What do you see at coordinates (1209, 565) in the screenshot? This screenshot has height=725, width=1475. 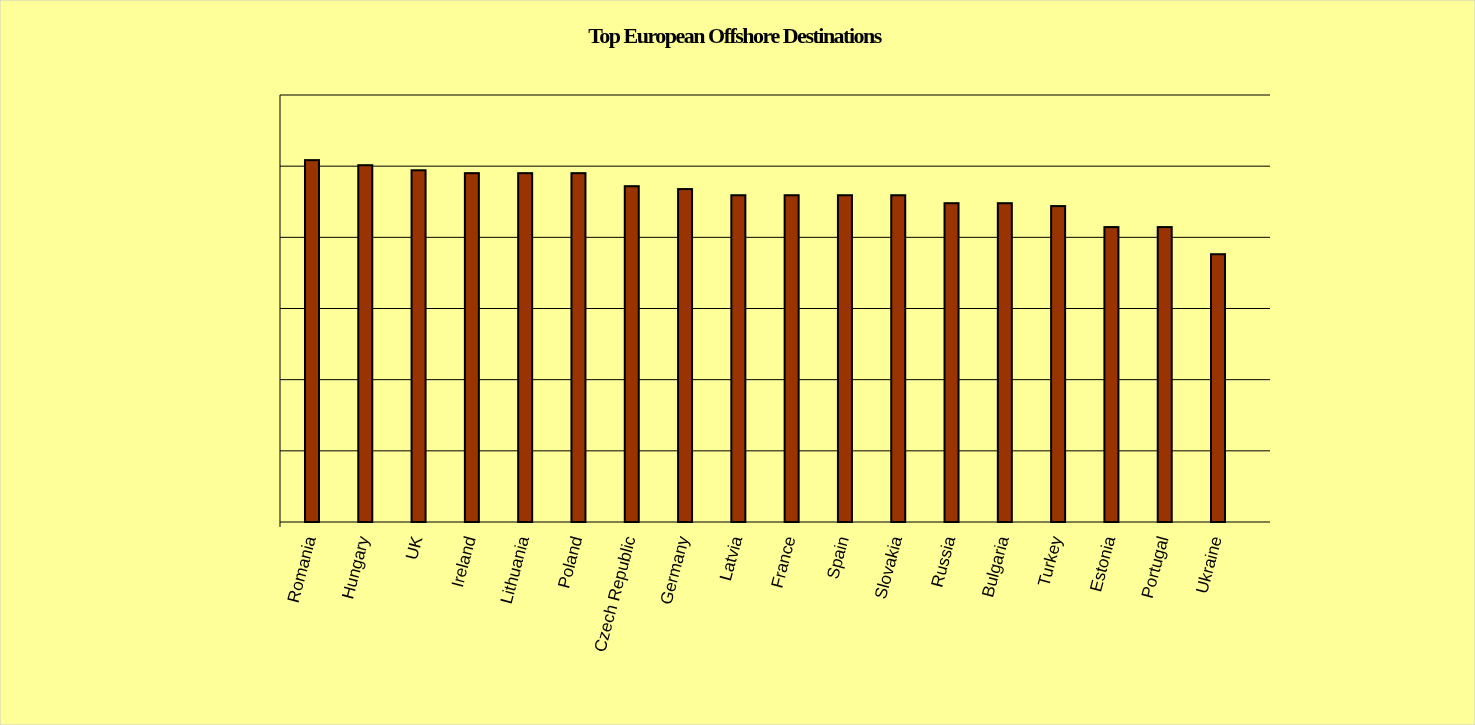 I see `x-tick-label: Ukraine` at bounding box center [1209, 565].